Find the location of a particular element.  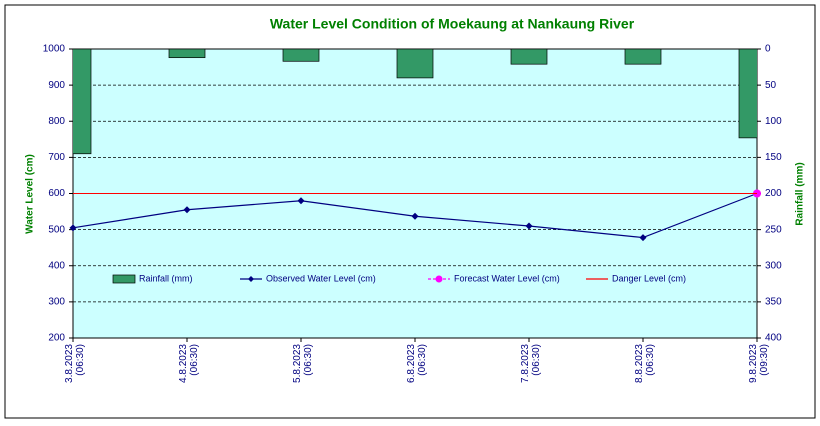

y2-tick-label: 150 is located at coordinates (773, 157).